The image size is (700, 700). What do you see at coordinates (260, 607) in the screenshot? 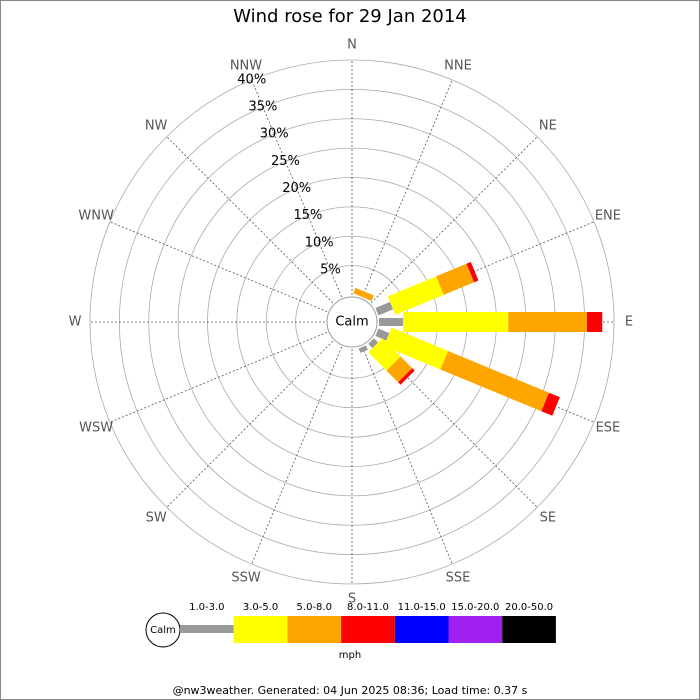
I see `legend-label: 3.0-5.0` at bounding box center [260, 607].